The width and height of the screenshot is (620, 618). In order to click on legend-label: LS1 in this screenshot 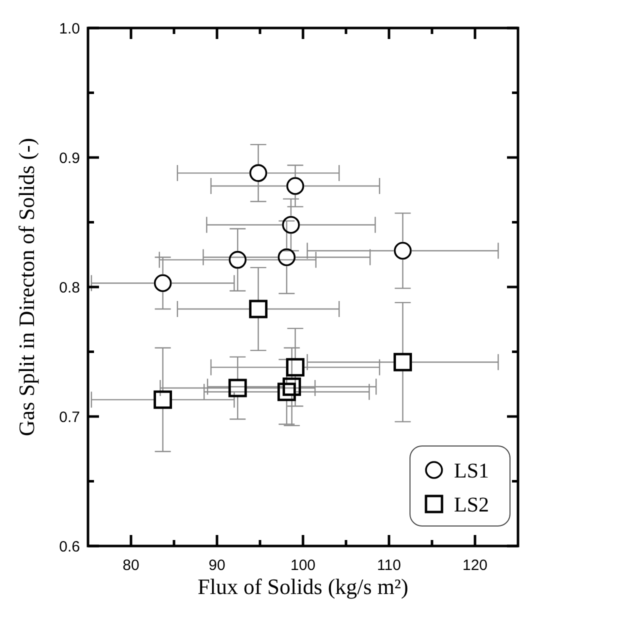, I will do `click(472, 470)`.